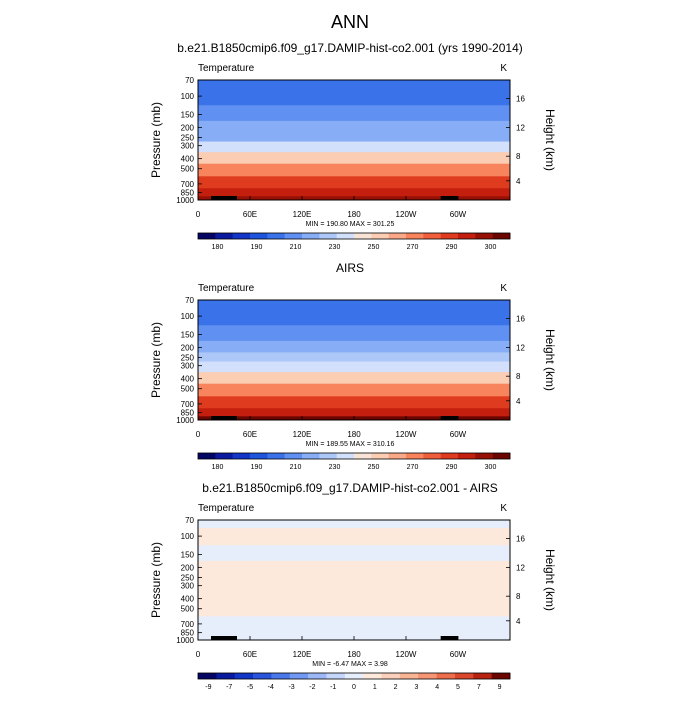 This screenshot has width=700, height=705. What do you see at coordinates (374, 247) in the screenshot?
I see `colorbar-label: 250` at bounding box center [374, 247].